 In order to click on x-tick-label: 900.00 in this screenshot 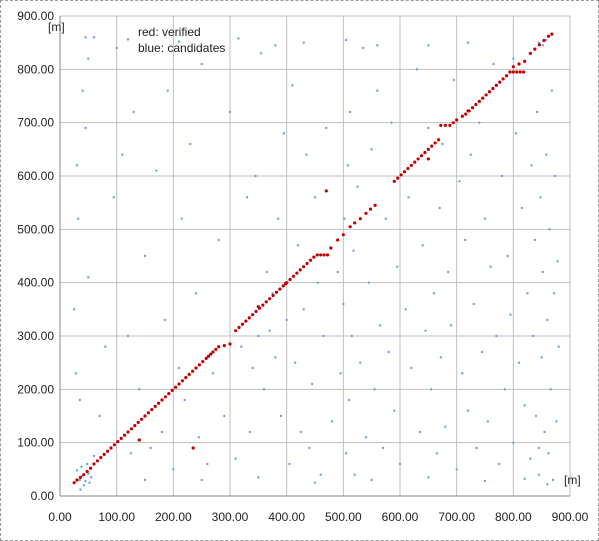, I will do `click(570, 517)`.